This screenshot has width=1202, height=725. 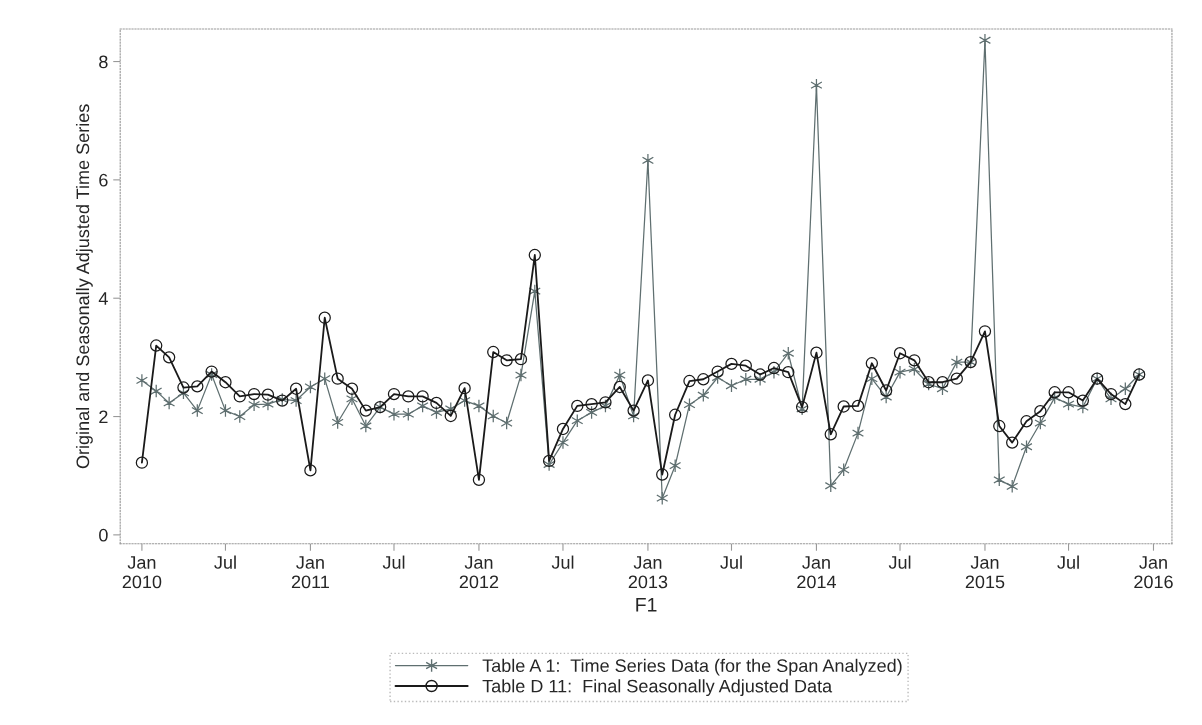 I want to click on y-axis-title: Original and Seasonally Adjusted Time Series, so click(x=84, y=286).